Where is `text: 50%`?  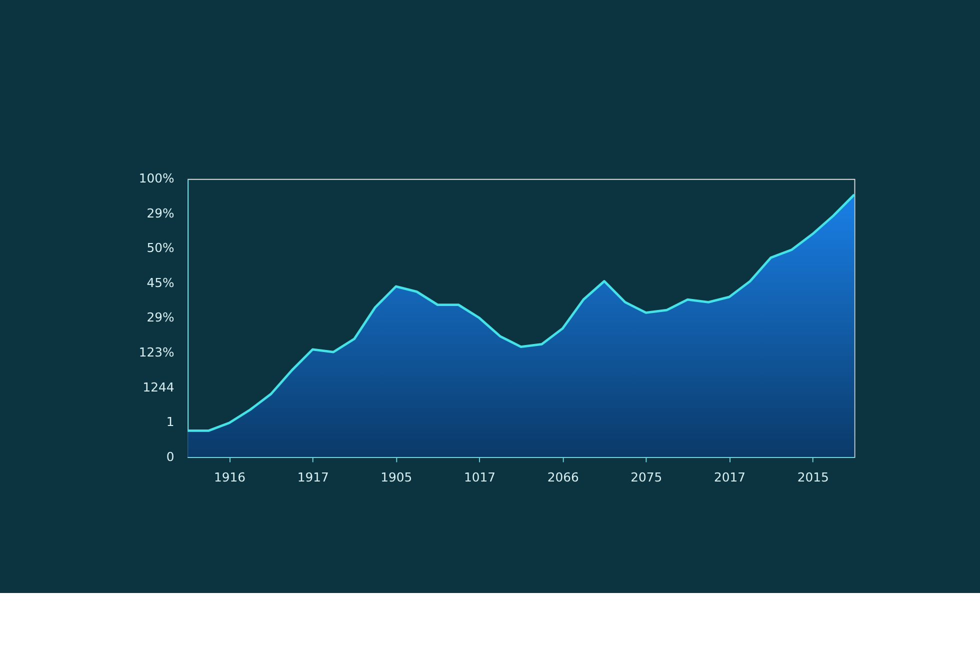
text: 50% is located at coordinates (160, 248).